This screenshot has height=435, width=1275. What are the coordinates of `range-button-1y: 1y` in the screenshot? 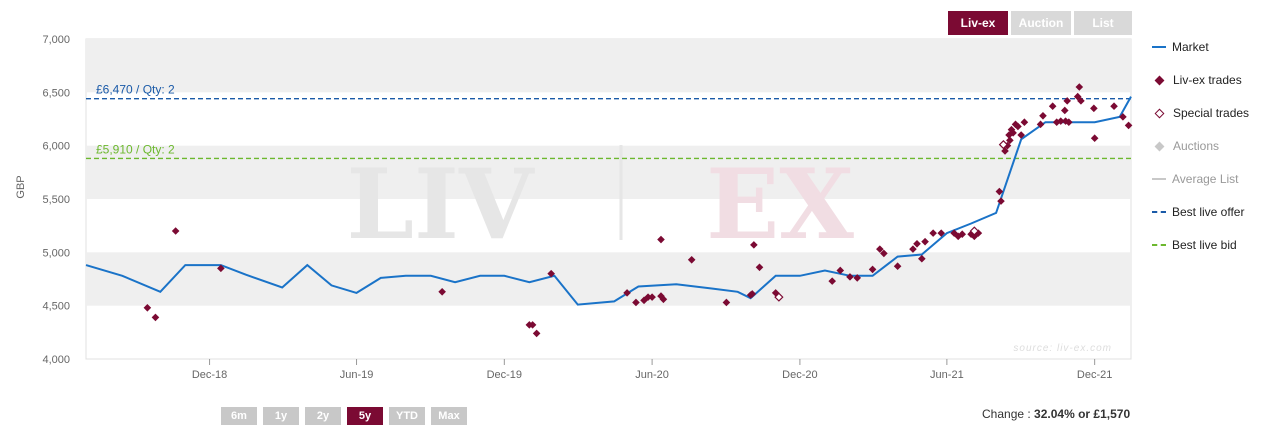 It's located at (281, 416).